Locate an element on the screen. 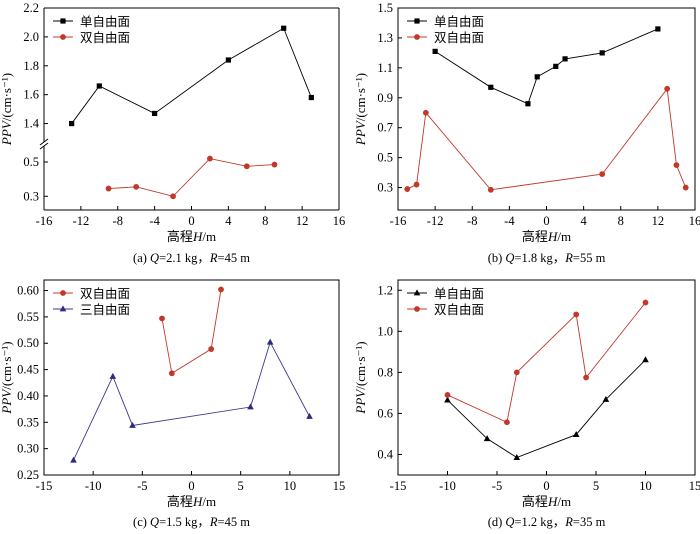 The image size is (700, 534). x-tick-label: -15 is located at coordinates (398, 486).